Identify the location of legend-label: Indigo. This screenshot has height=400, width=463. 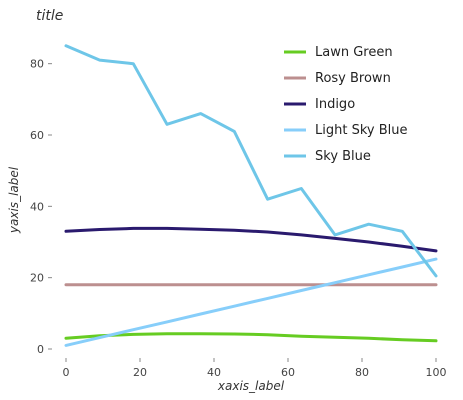
(335, 104).